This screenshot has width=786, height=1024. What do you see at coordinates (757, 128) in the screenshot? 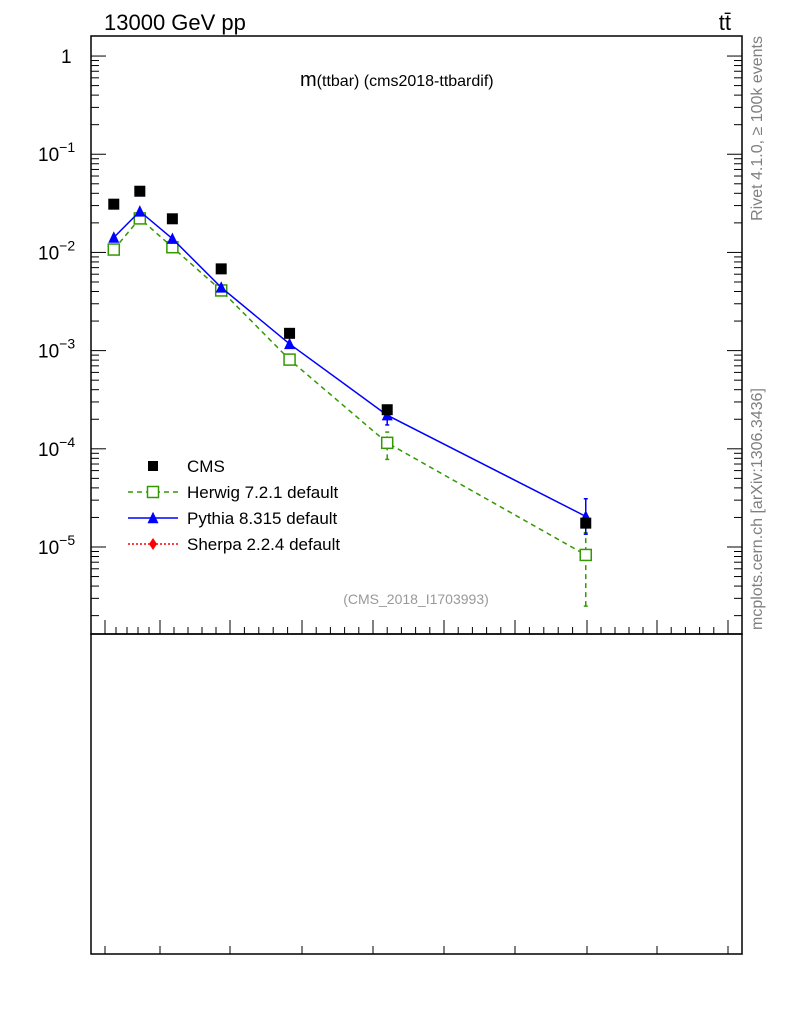
I see `rivet-version-label: Rivet 4.1.0, ≥ 100k events` at bounding box center [757, 128].